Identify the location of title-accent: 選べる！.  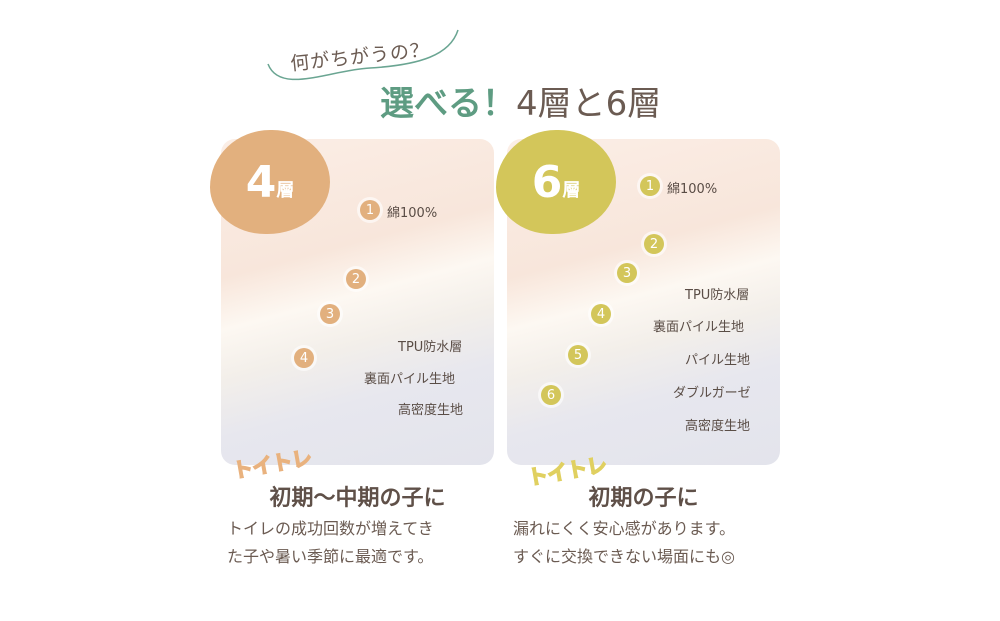
(448, 104).